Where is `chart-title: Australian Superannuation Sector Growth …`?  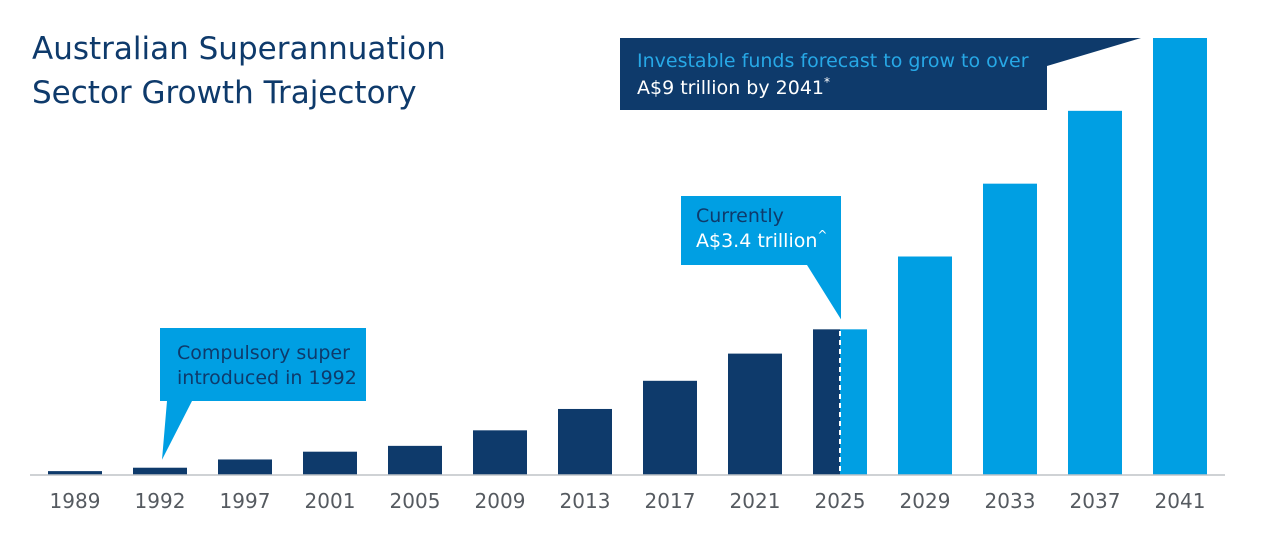 chart-title: Australian Superannuation Sector Growth … is located at coordinates (239, 71).